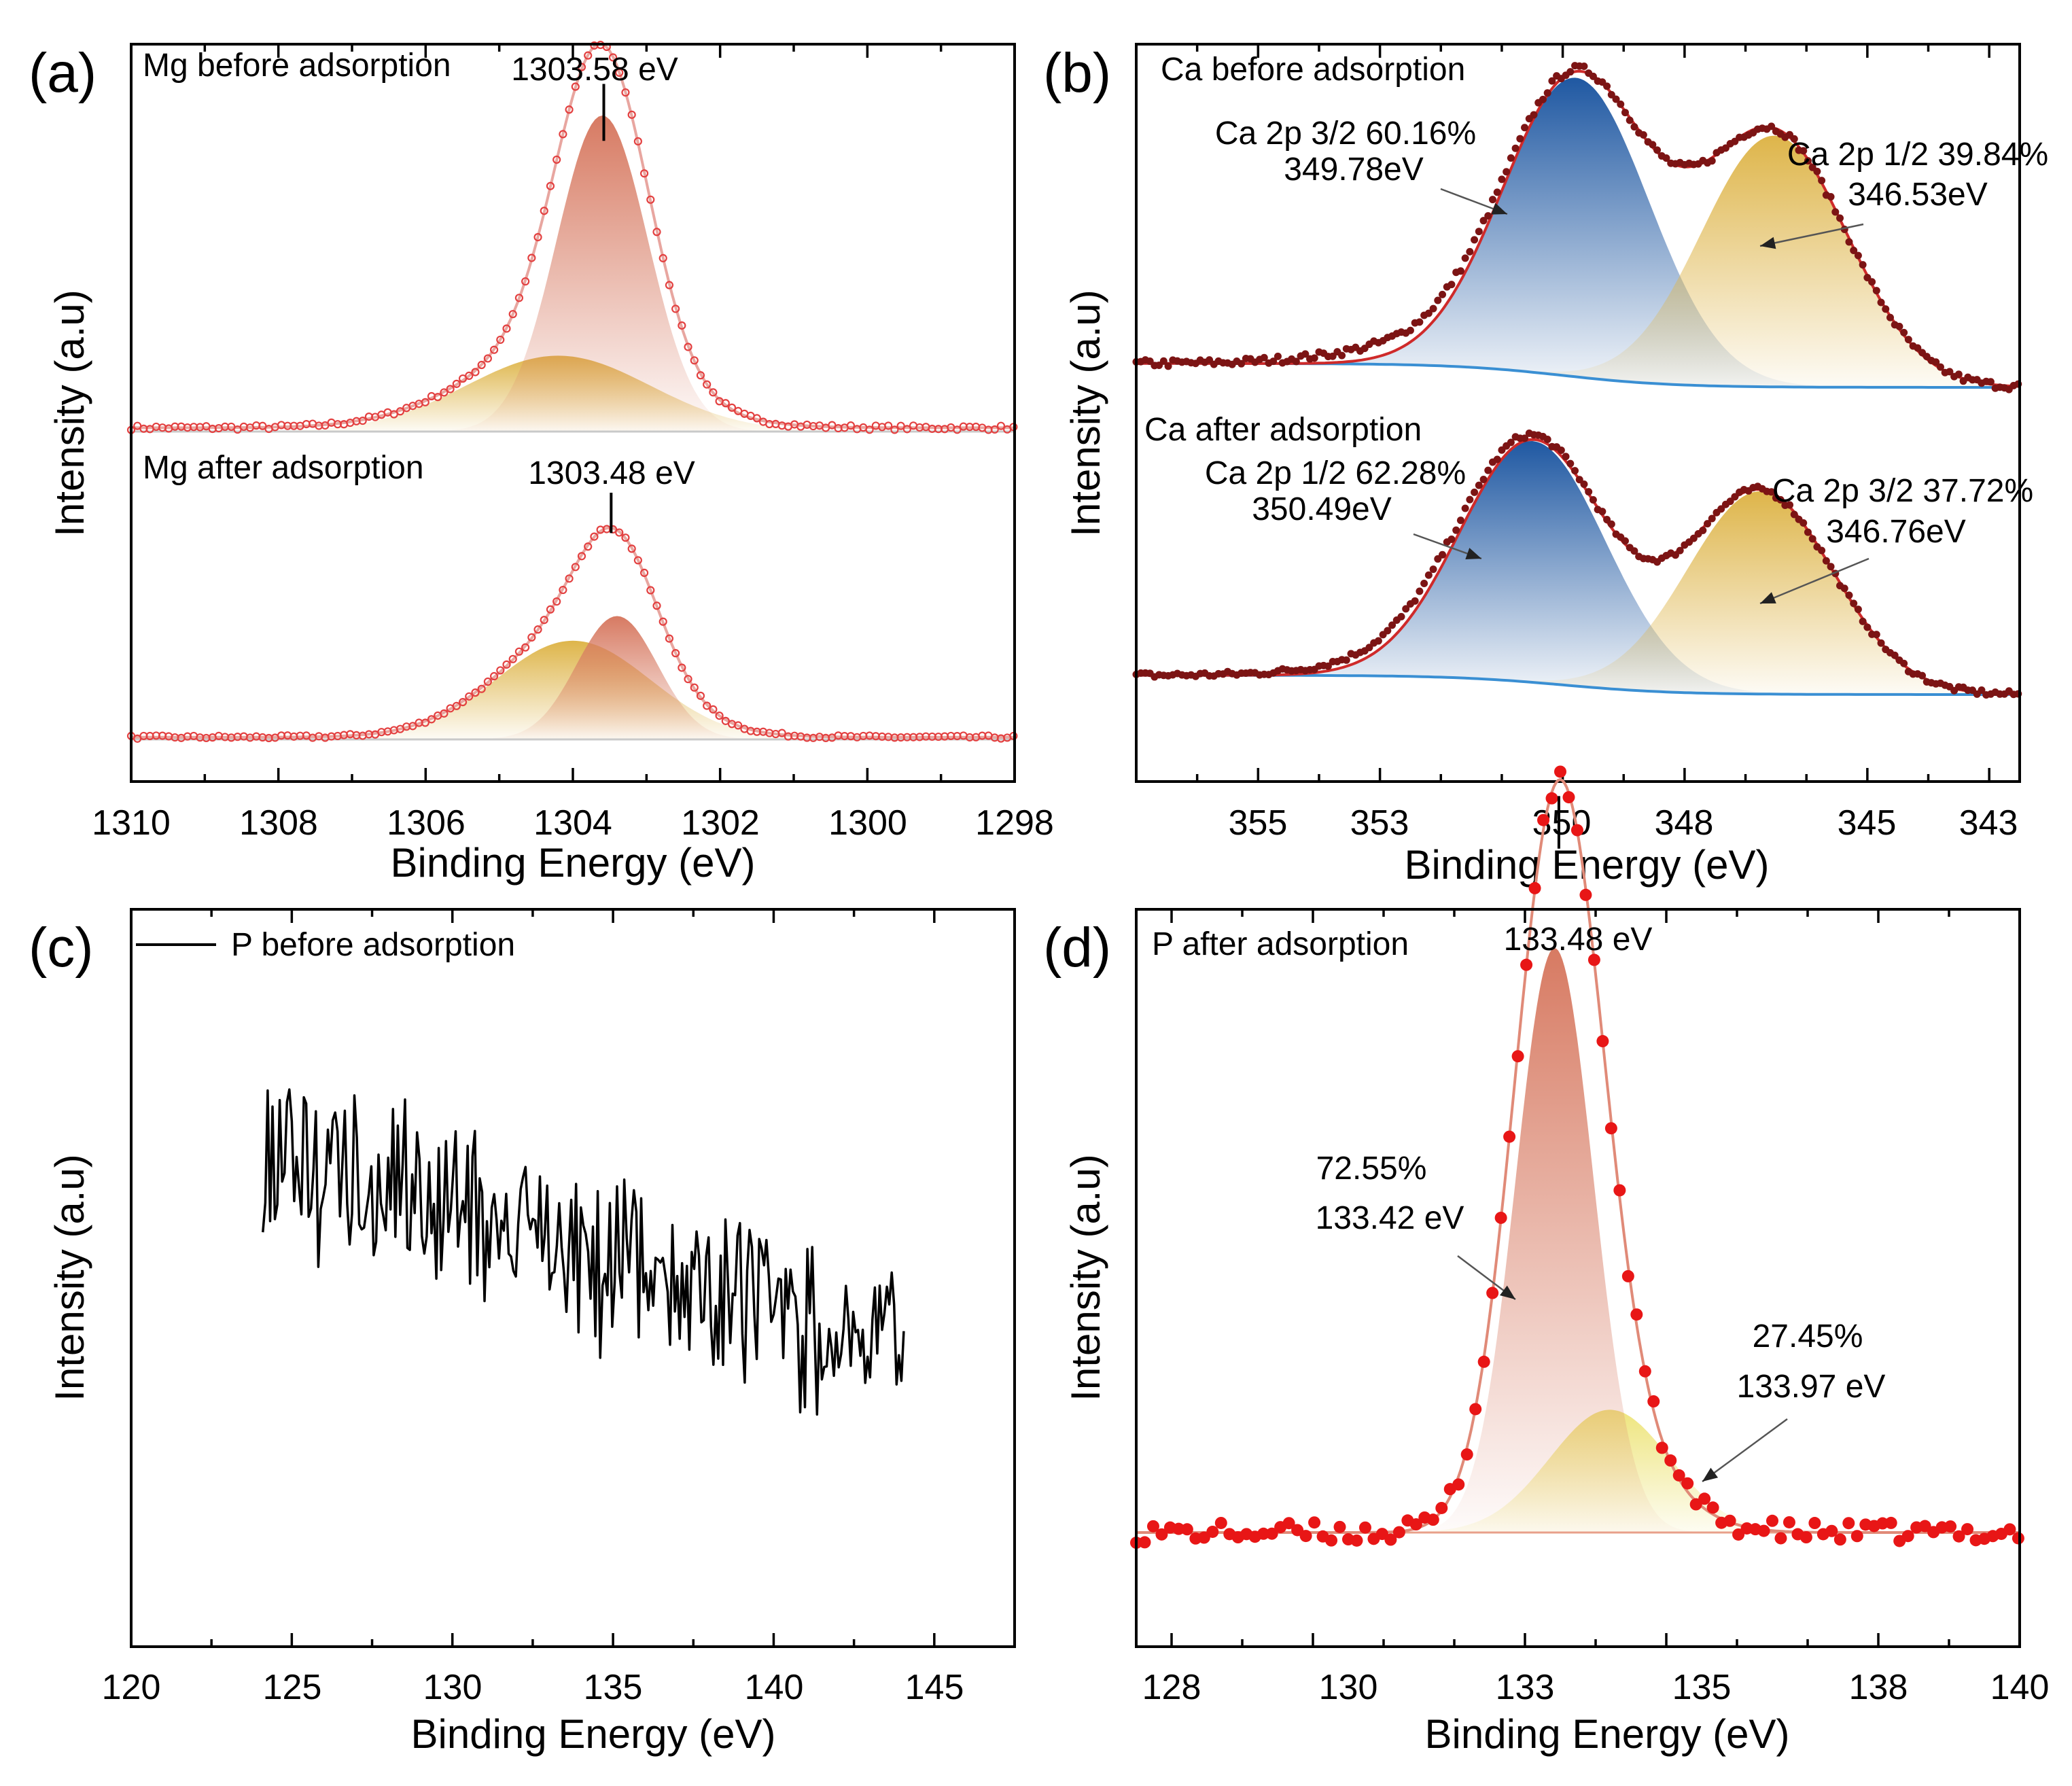  I want to click on y-axis-label: Intensity (a.u), so click(1085, 413).